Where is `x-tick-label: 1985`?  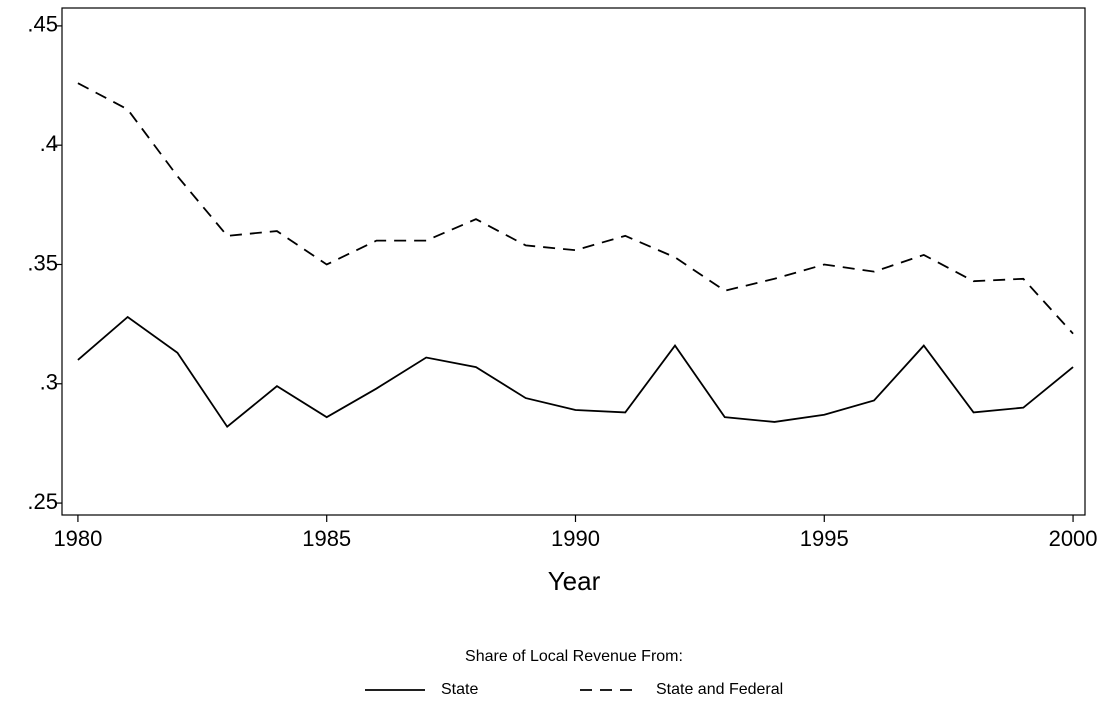
x-tick-label: 1985 is located at coordinates (326, 538).